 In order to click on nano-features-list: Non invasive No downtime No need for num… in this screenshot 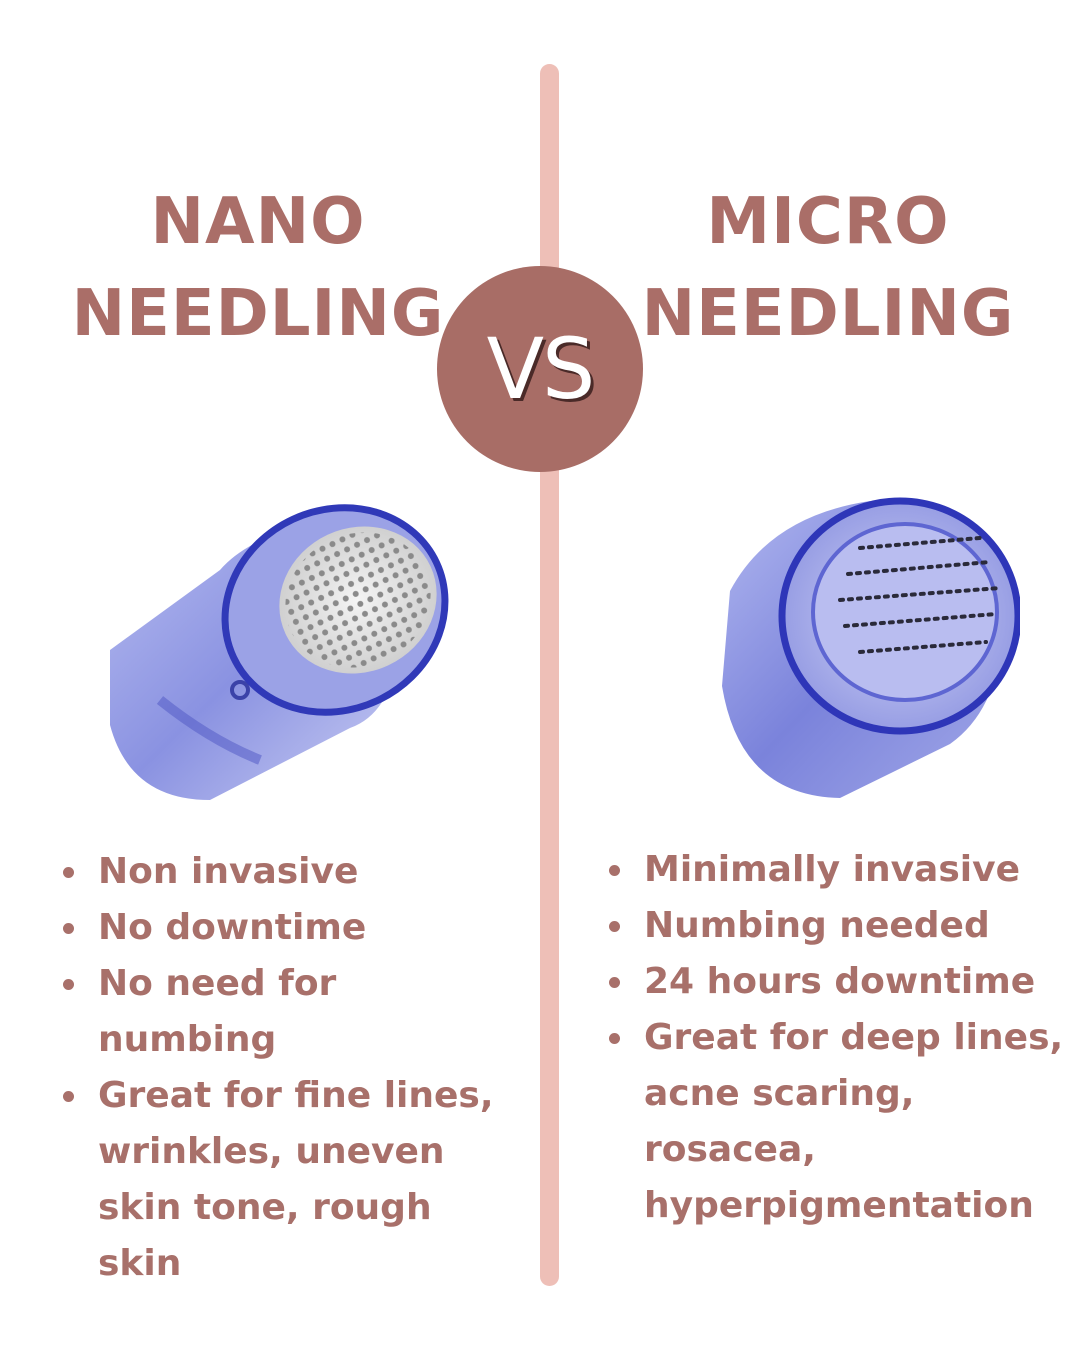, I will do `click(280, 1068)`.